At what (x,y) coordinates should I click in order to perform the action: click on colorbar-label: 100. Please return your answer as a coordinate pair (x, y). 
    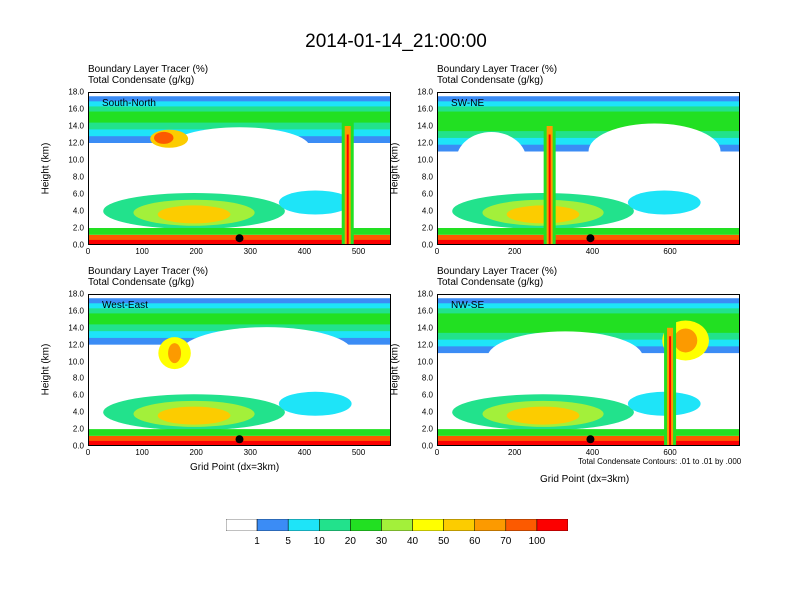
    Looking at the image, I should click on (537, 541).